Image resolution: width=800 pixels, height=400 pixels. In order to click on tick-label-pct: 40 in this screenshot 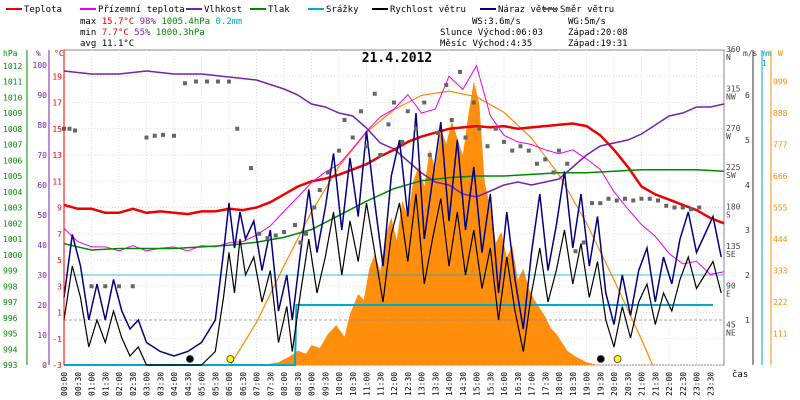, I will do `click(42, 245)`.